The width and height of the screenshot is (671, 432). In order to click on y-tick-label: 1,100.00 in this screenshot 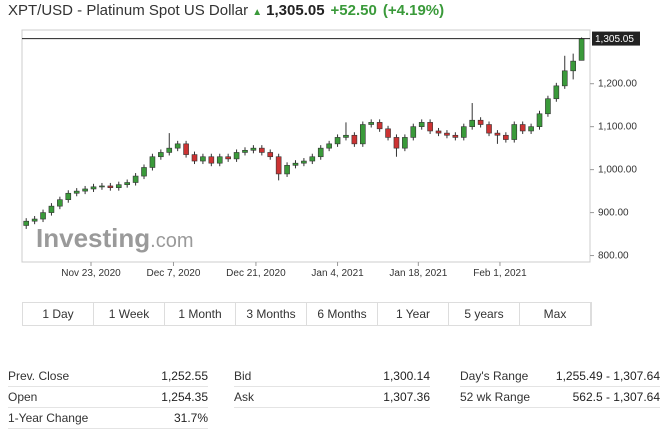, I will do `click(617, 127)`.